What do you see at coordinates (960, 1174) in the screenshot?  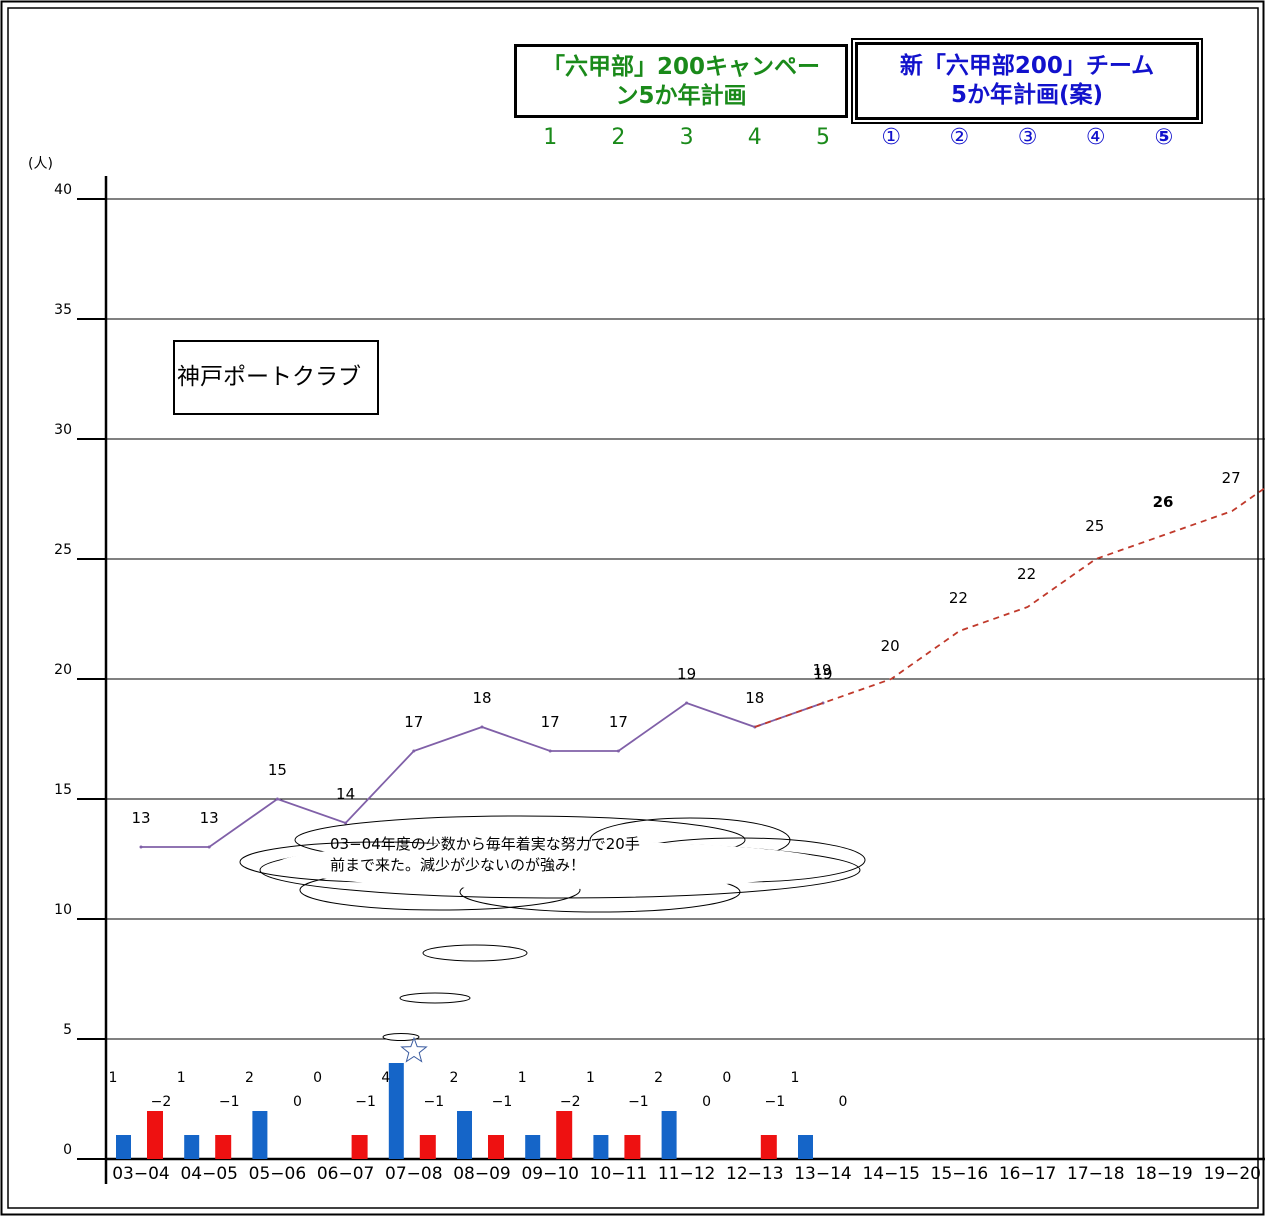 I see `x-tick-label: 15−16` at bounding box center [960, 1174].